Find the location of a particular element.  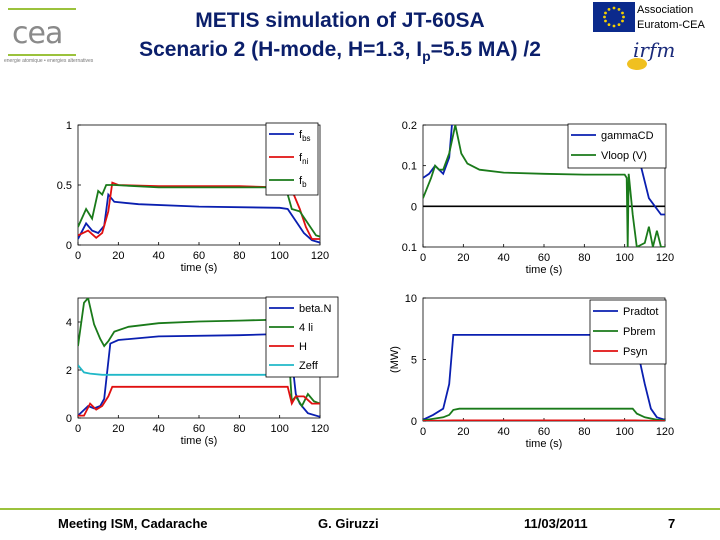

title-line-2: Scenario 2 (H-mode, H=1.3, Ip=5.5 MA) /2 is located at coordinates (340, 51).